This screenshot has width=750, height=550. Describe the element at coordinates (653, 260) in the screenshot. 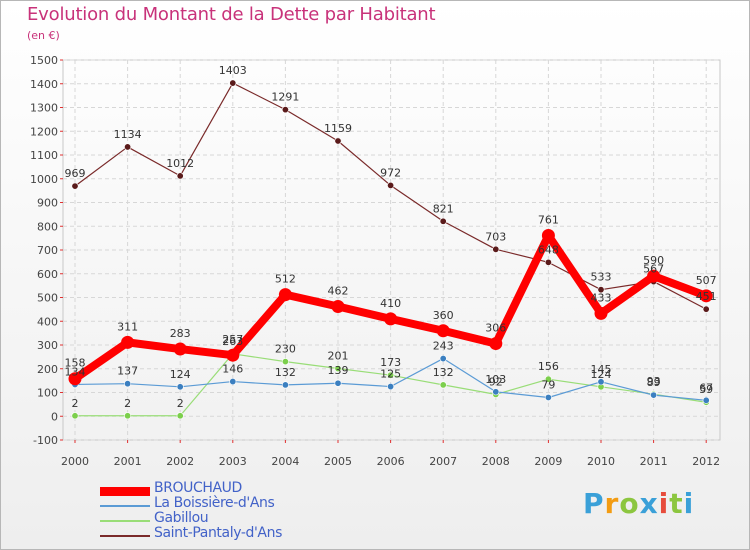

I see `data-label: 590` at that location.